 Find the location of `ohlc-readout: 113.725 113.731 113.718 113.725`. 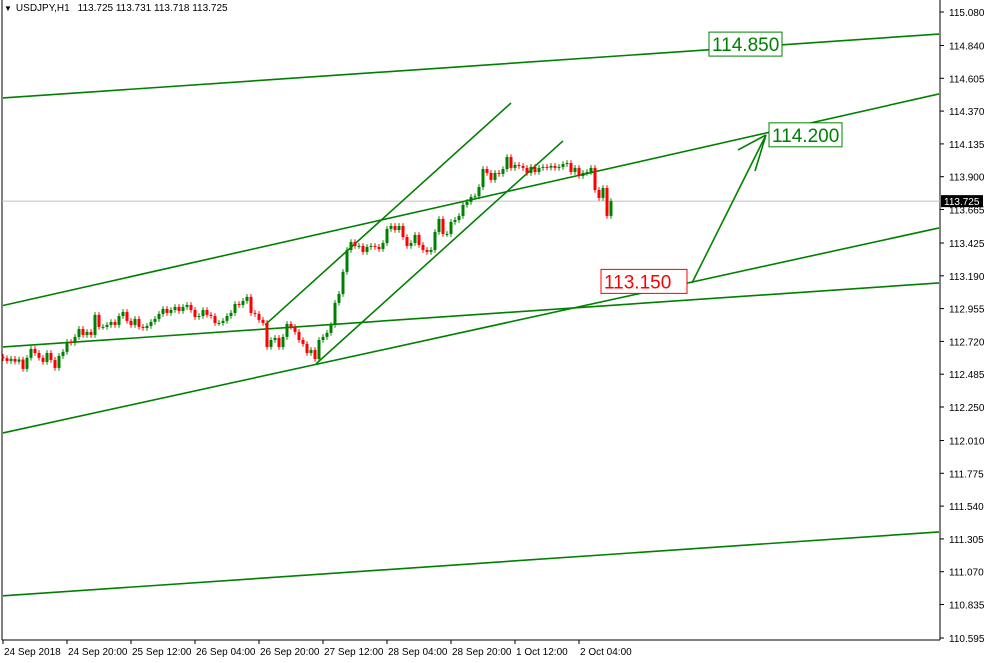

ohlc-readout: 113.725 113.731 113.718 113.725 is located at coordinates (152, 8).